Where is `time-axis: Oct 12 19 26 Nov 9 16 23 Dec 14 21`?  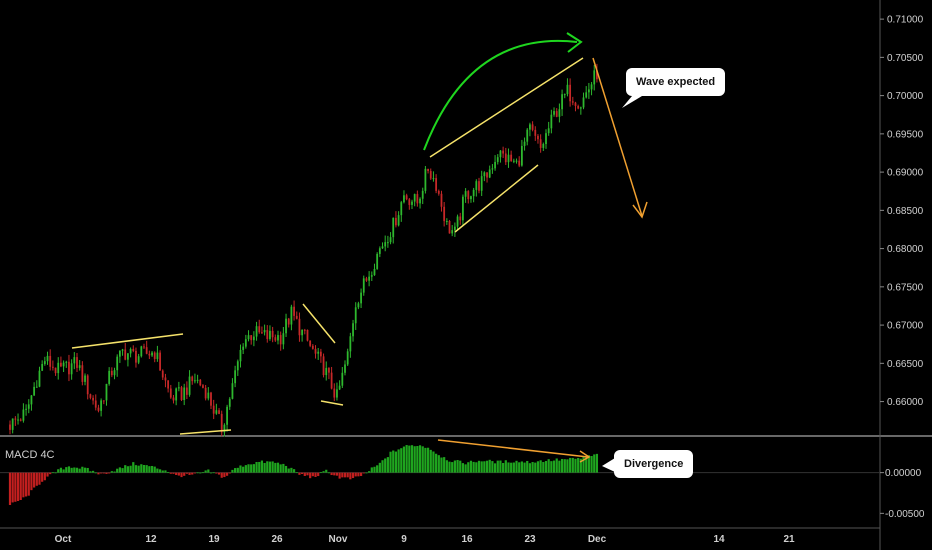 time-axis: Oct 12 19 26 Nov 9 16 23 Dec 14 21 is located at coordinates (425, 539).